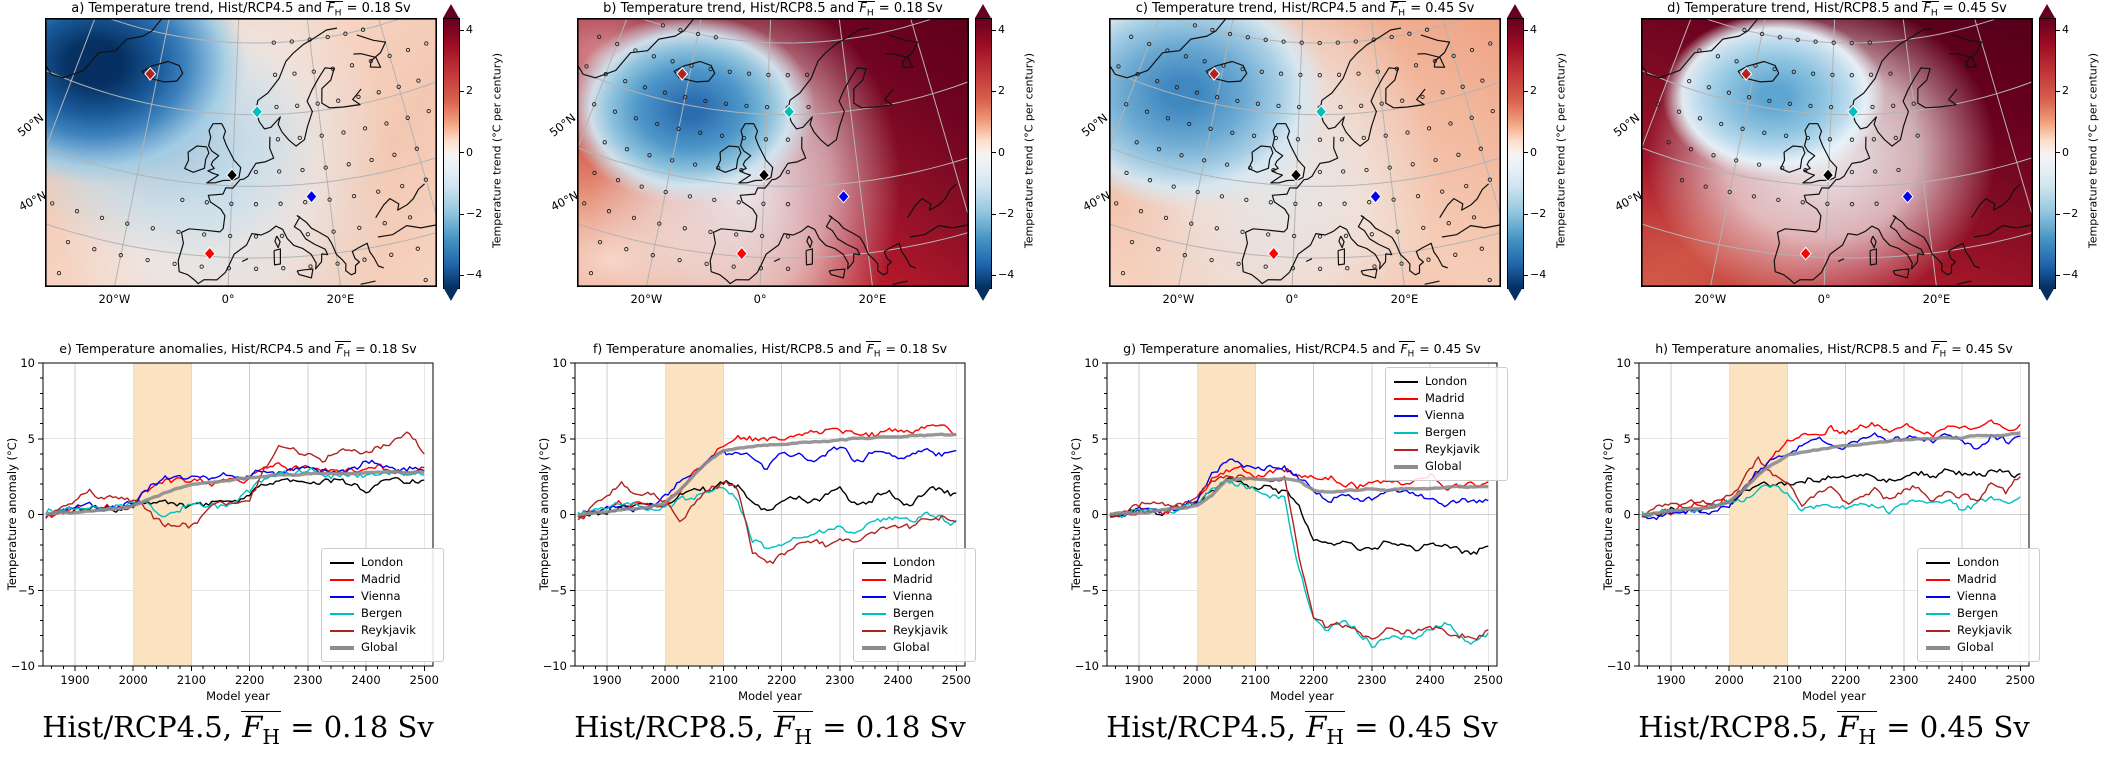 This screenshot has height=766, width=2128. I want to click on legend-item-bergen: Bergen, so click(914, 613).